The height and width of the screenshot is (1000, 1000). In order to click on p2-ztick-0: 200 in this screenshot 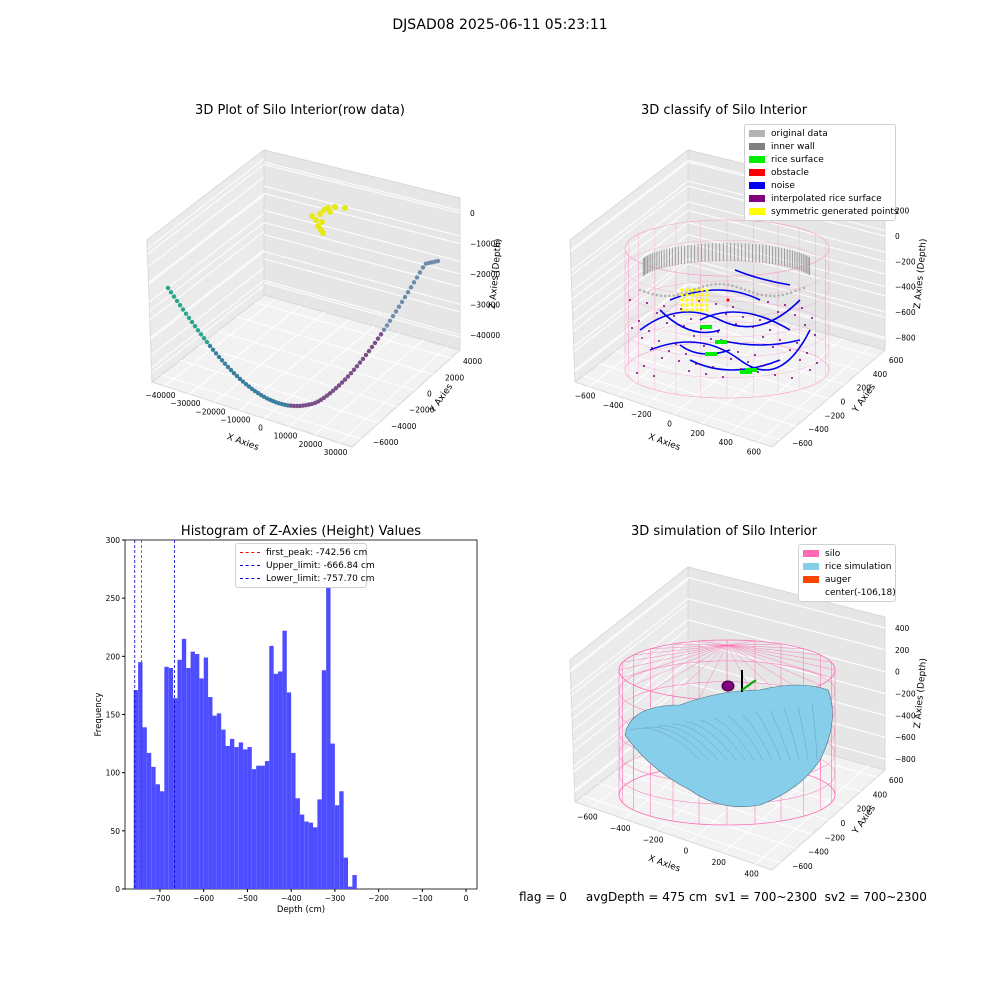, I will do `click(902, 211)`.